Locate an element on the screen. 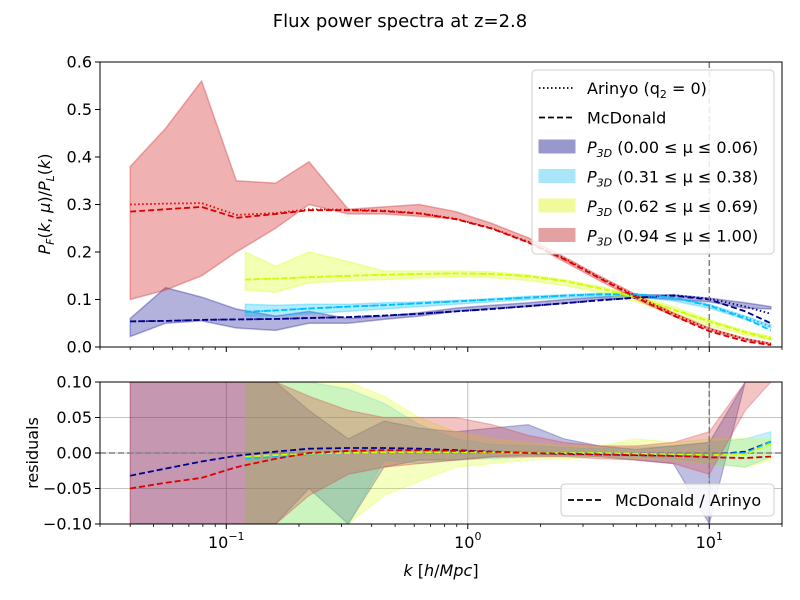 Image resolution: width=800 pixels, height=600 pixels. ytick-label-2: 0.2 is located at coordinates (79, 252).